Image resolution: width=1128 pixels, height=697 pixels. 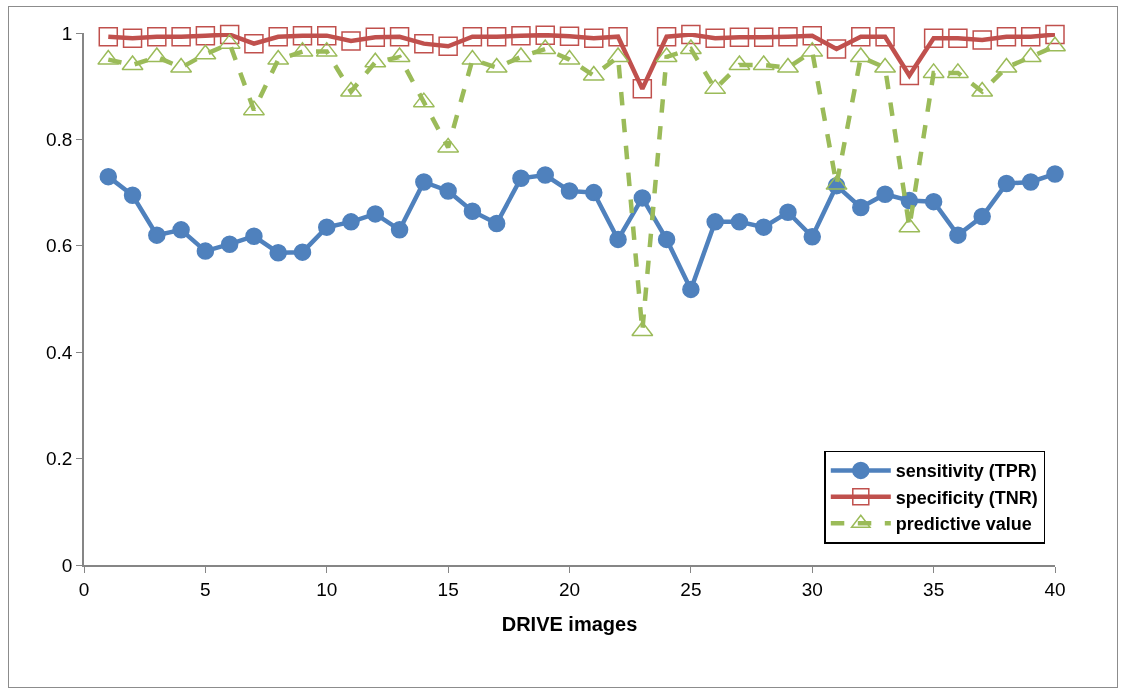 I want to click on x-tick-label: 15, so click(x=448, y=589).